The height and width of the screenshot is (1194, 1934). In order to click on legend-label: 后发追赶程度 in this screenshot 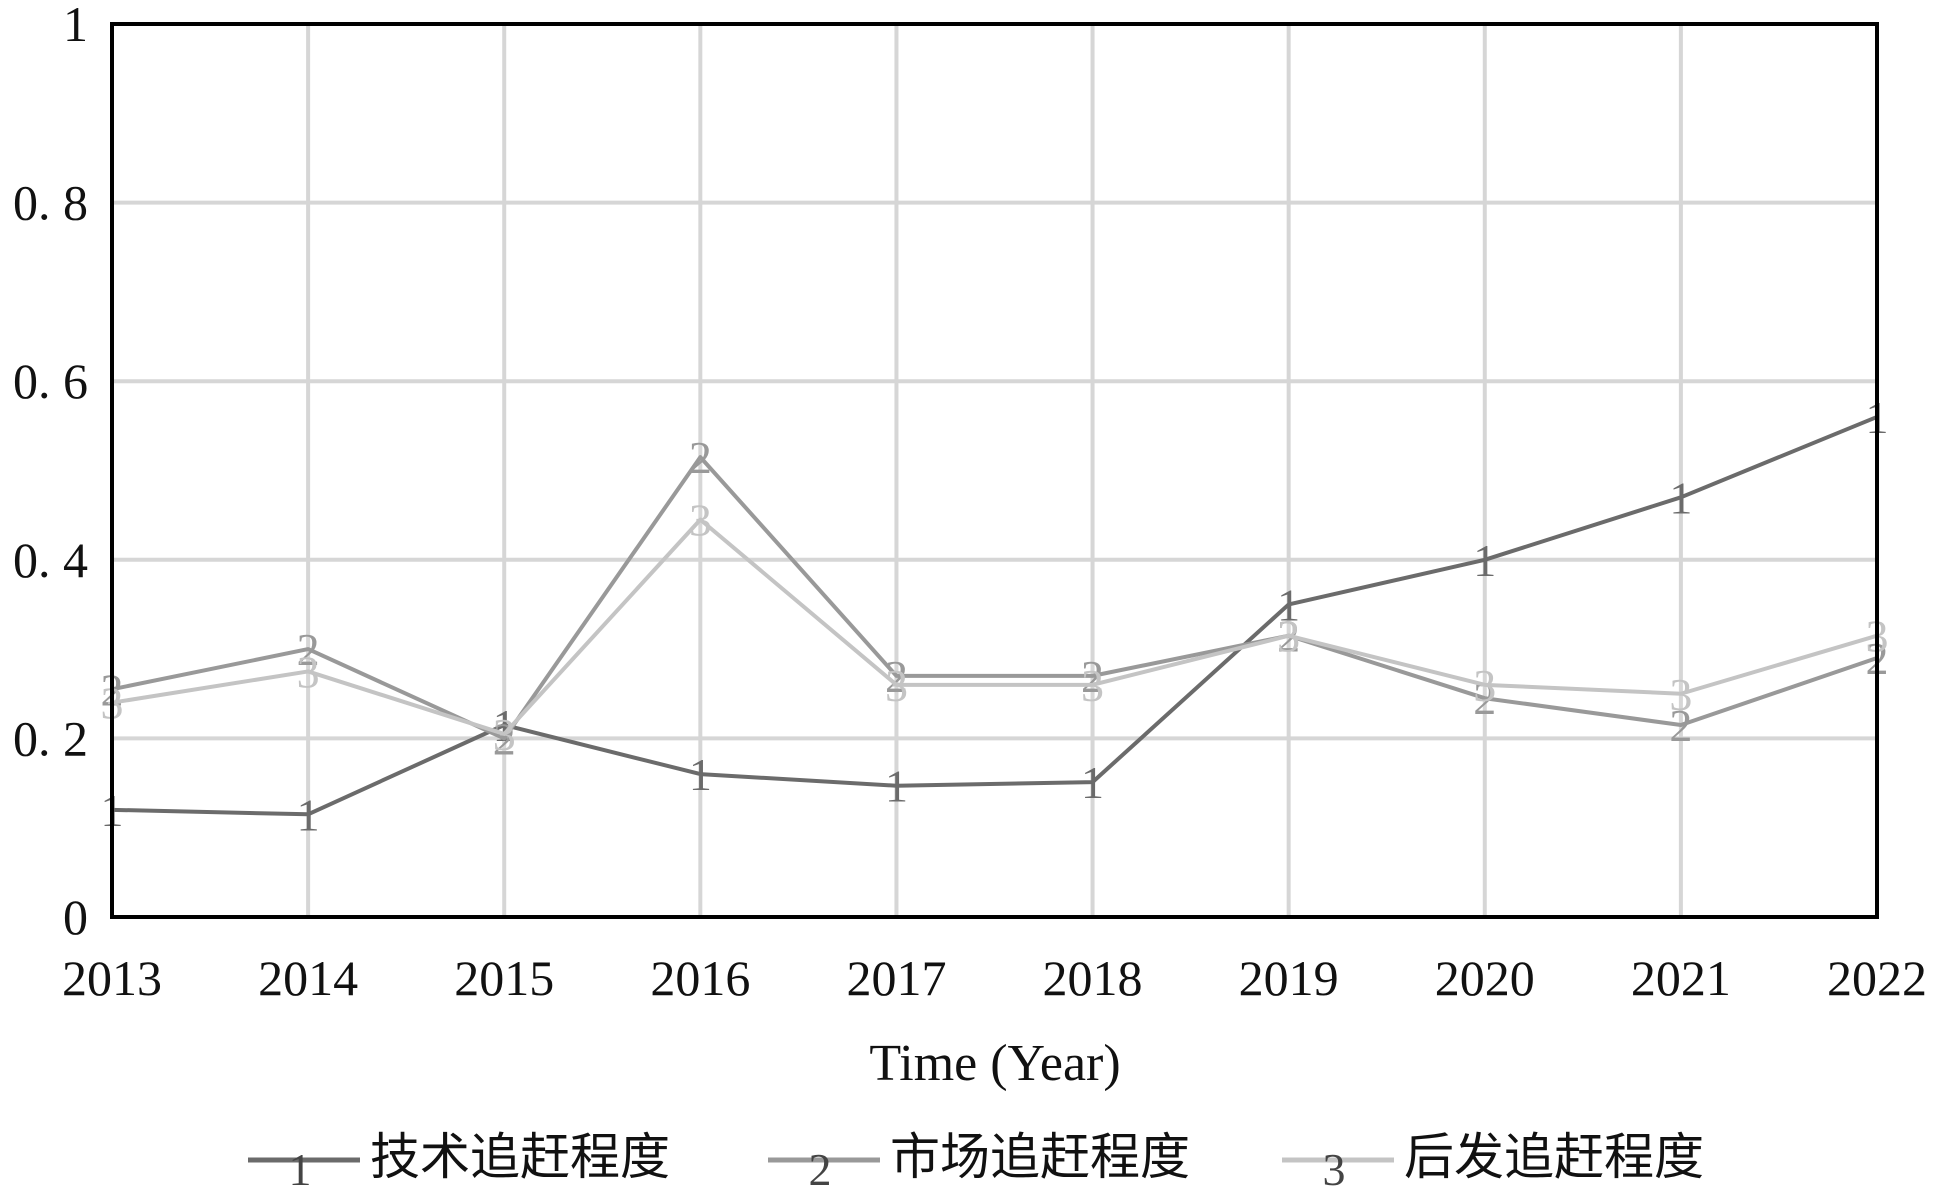, I will do `click(1554, 1157)`.